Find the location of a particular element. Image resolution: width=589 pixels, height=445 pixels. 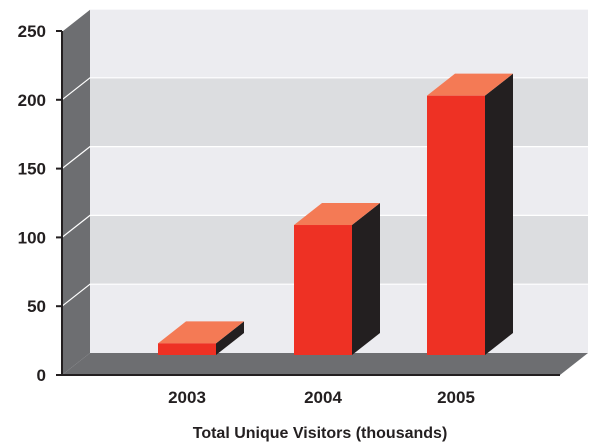

y-tick-label: 150 is located at coordinates (32, 169).